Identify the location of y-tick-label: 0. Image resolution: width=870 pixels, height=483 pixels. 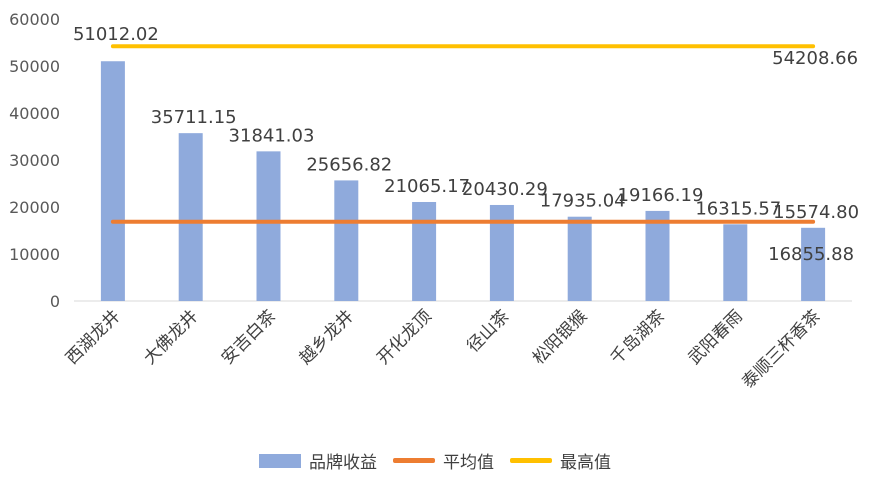
(55, 301).